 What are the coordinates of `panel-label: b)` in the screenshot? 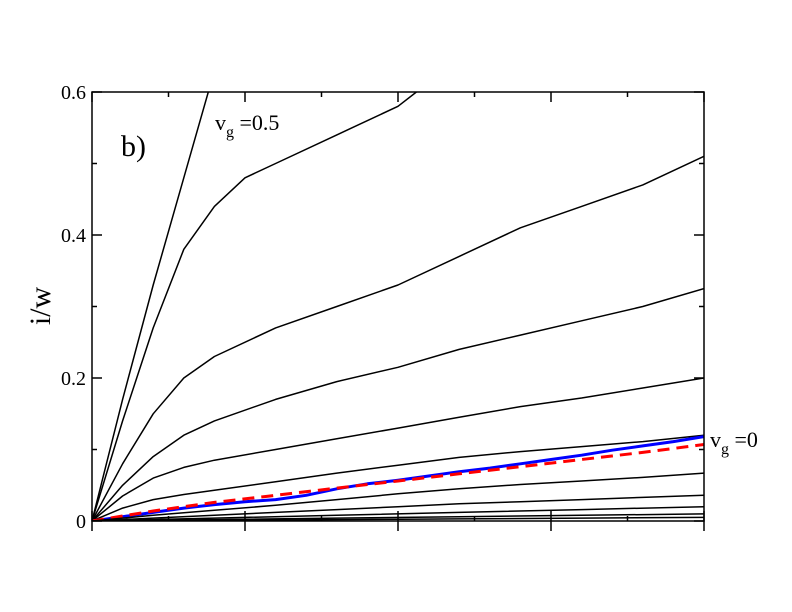 It's located at (133, 146).